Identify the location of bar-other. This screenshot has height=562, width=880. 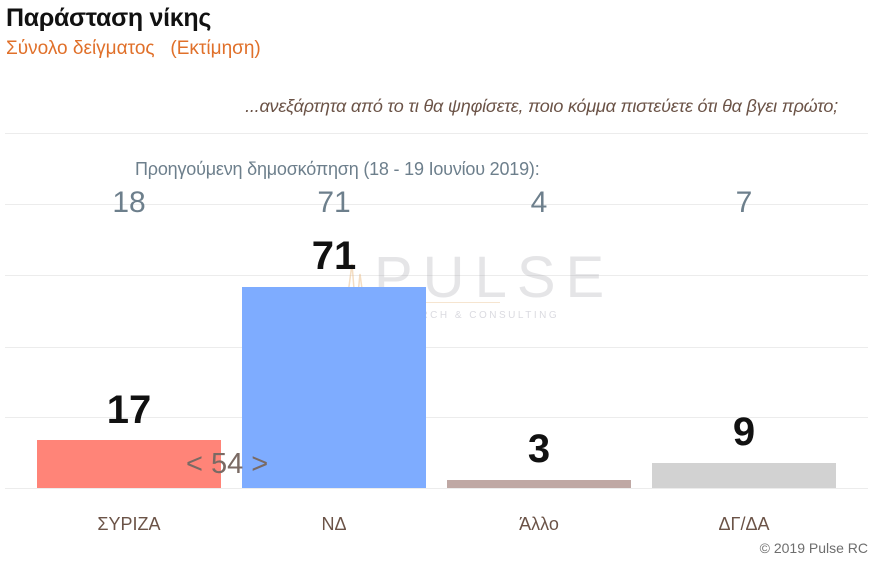
(539, 484).